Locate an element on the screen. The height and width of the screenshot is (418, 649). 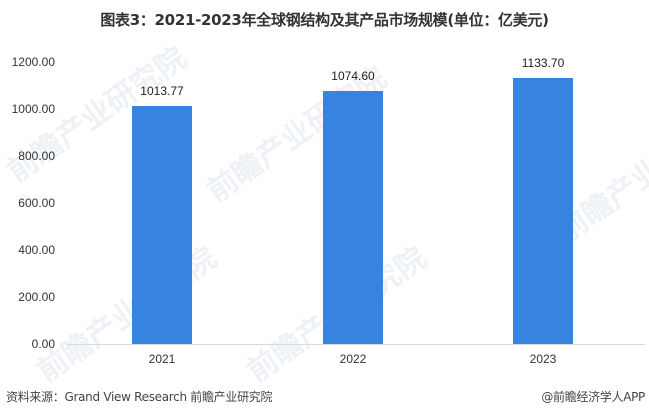
bar-2021 is located at coordinates (162, 224).